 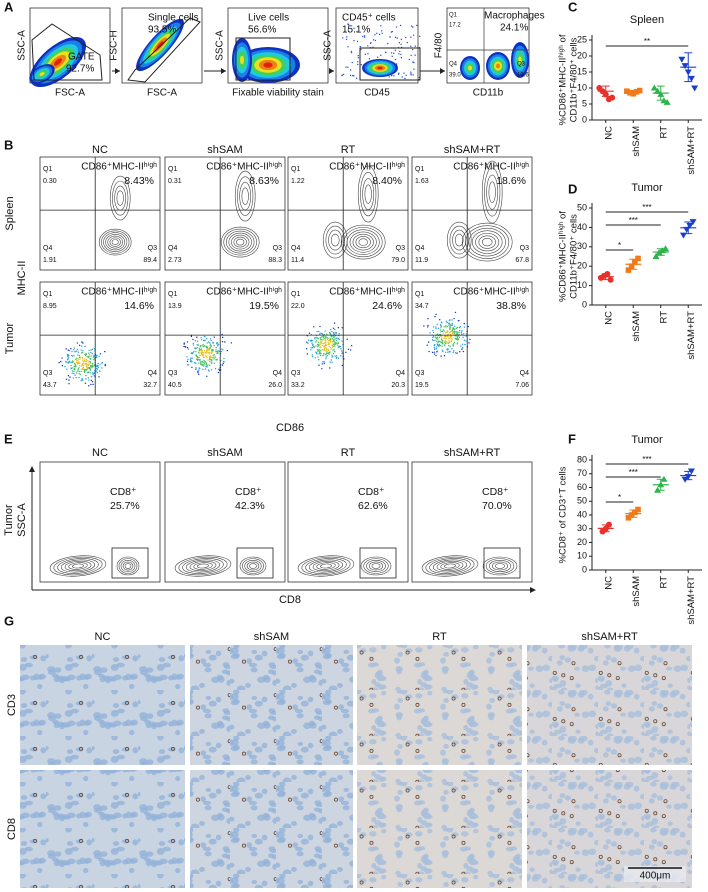 What do you see at coordinates (264, 306) in the screenshot?
I see `gate-value: 19.5%` at bounding box center [264, 306].